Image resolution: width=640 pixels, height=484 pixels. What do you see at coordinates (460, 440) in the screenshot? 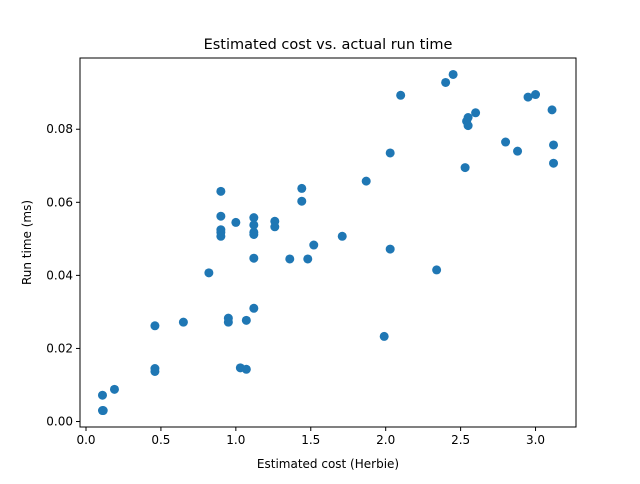
I see `x-tick-label: 2.5` at bounding box center [460, 440].